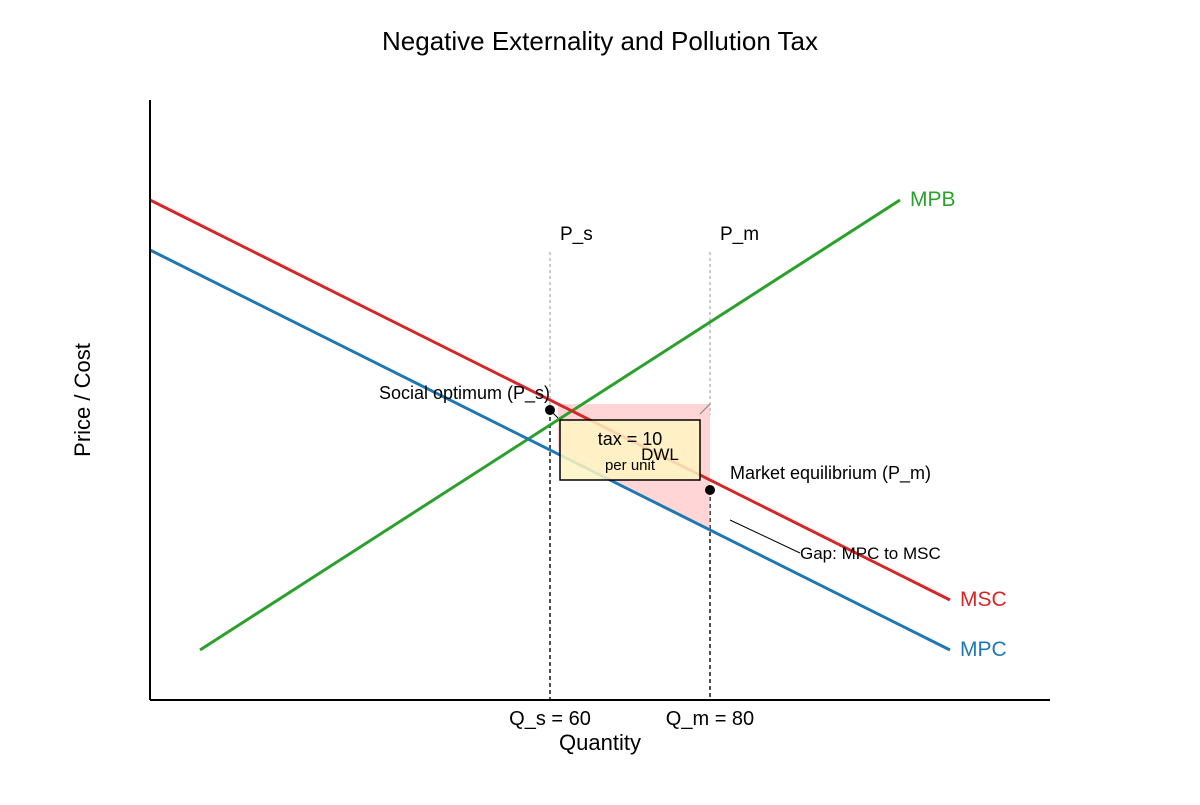 The width and height of the screenshot is (1200, 805). I want to click on reference-label-1: P_m, so click(739, 234).